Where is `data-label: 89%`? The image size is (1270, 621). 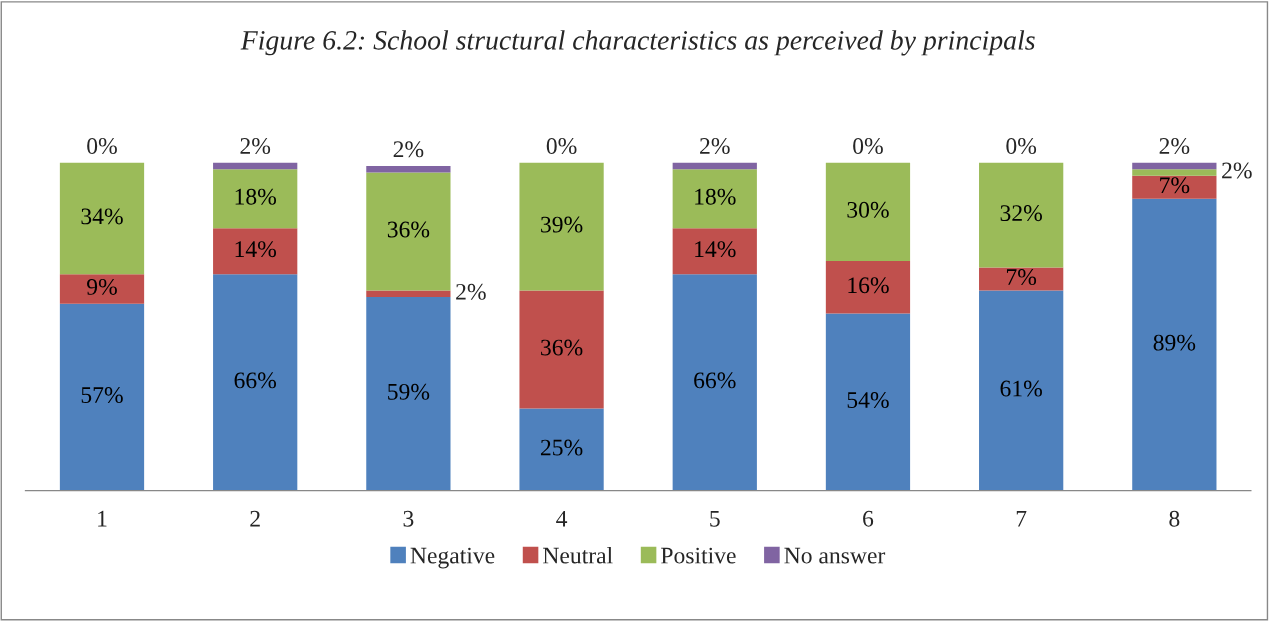 data-label: 89% is located at coordinates (1174, 342).